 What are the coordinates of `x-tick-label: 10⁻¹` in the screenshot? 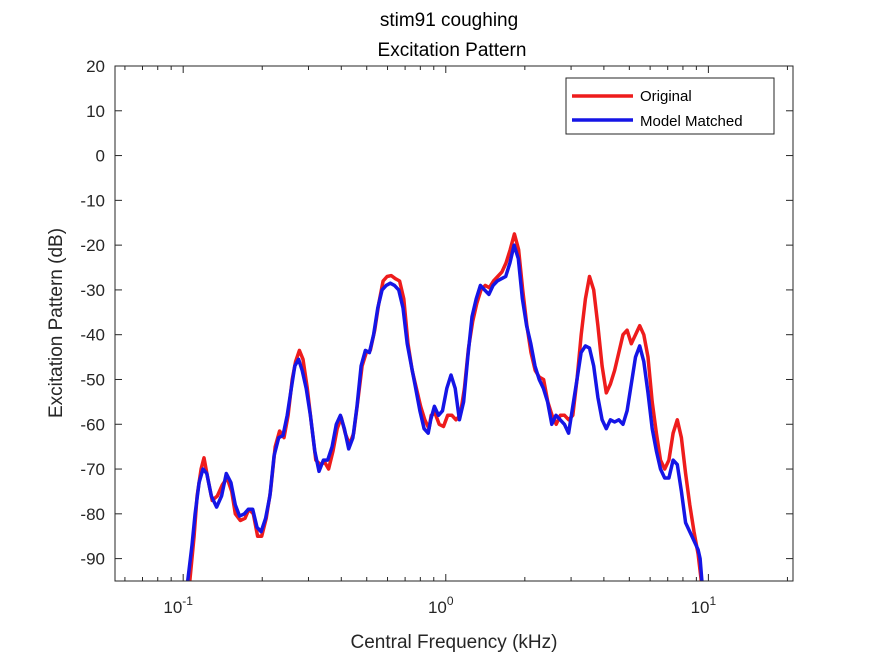 It's located at (178, 605).